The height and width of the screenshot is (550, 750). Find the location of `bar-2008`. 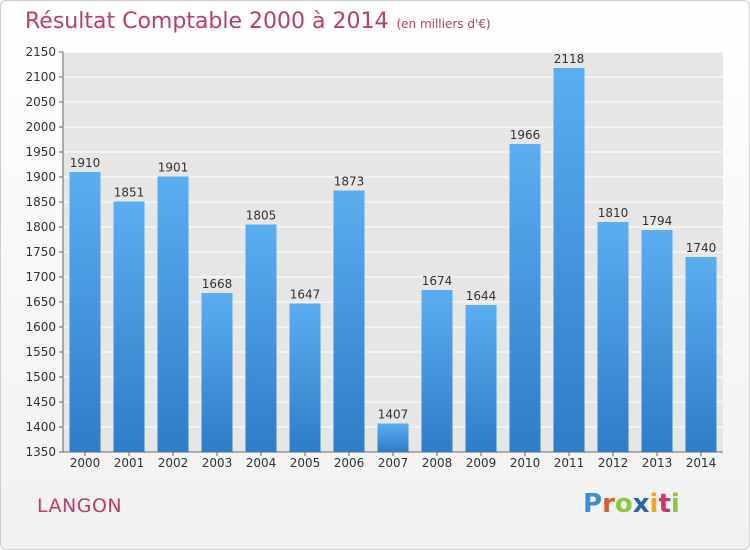

bar-2008 is located at coordinates (437, 371).